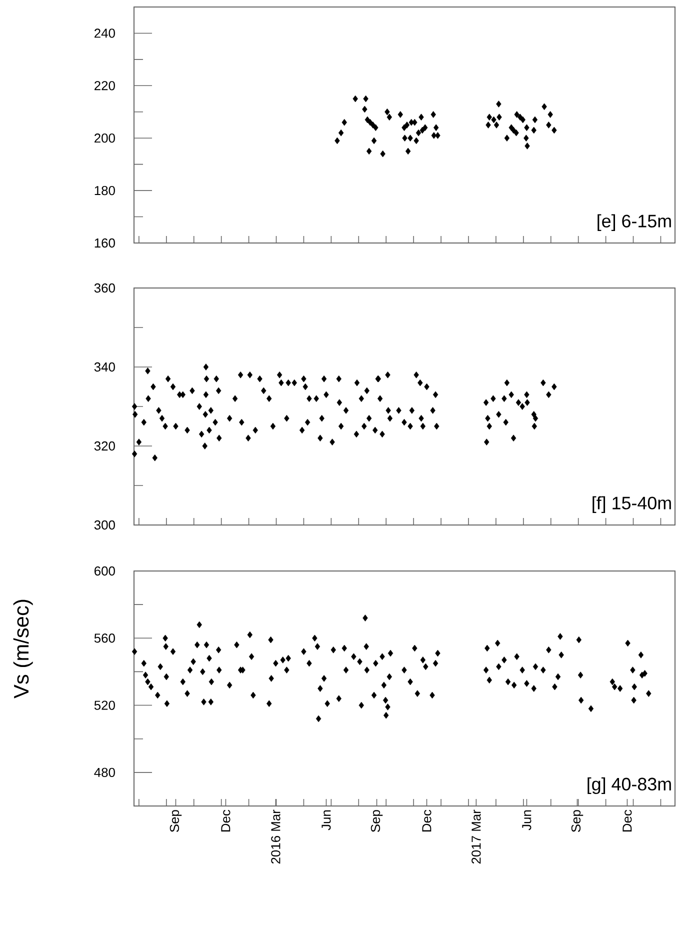 This screenshot has height=941, width=678. I want to click on x-tick-label: 2017 Mar, so click(476, 837).